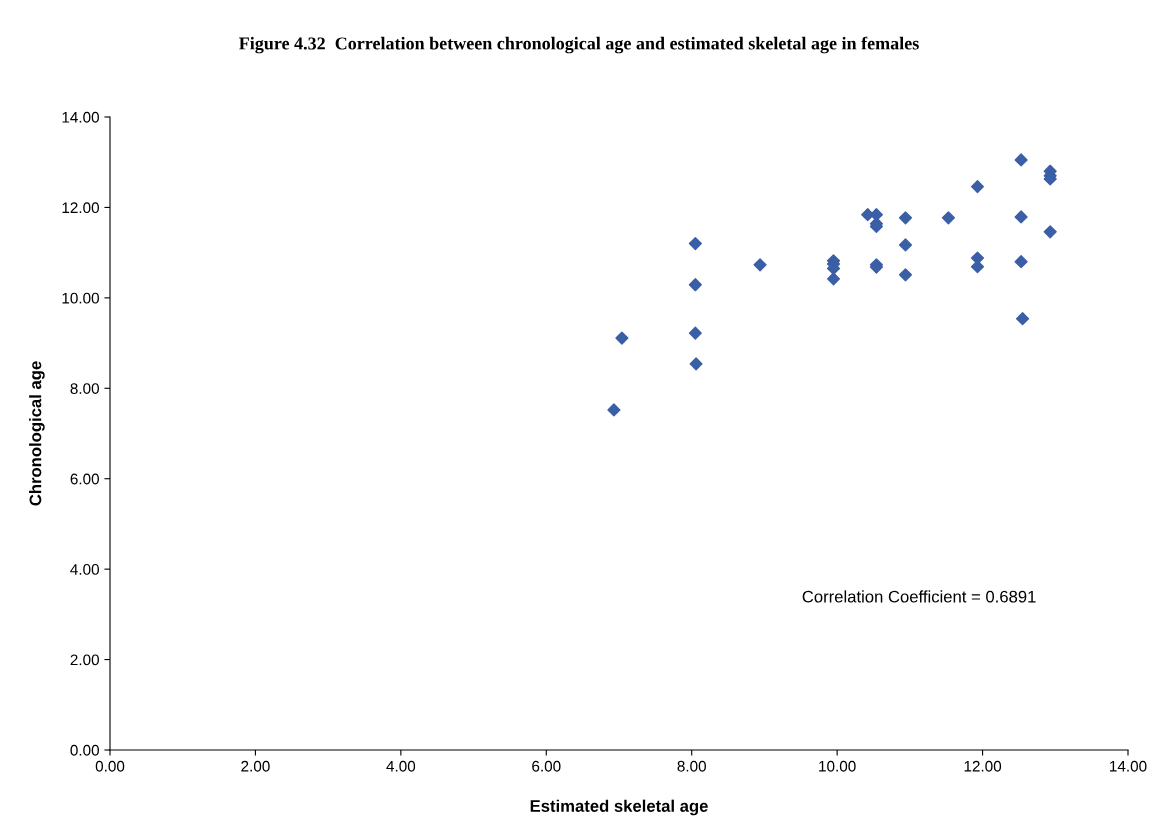 The height and width of the screenshot is (832, 1158). Describe the element at coordinates (110, 766) in the screenshot. I see `x-tick-label: 0.00` at that location.